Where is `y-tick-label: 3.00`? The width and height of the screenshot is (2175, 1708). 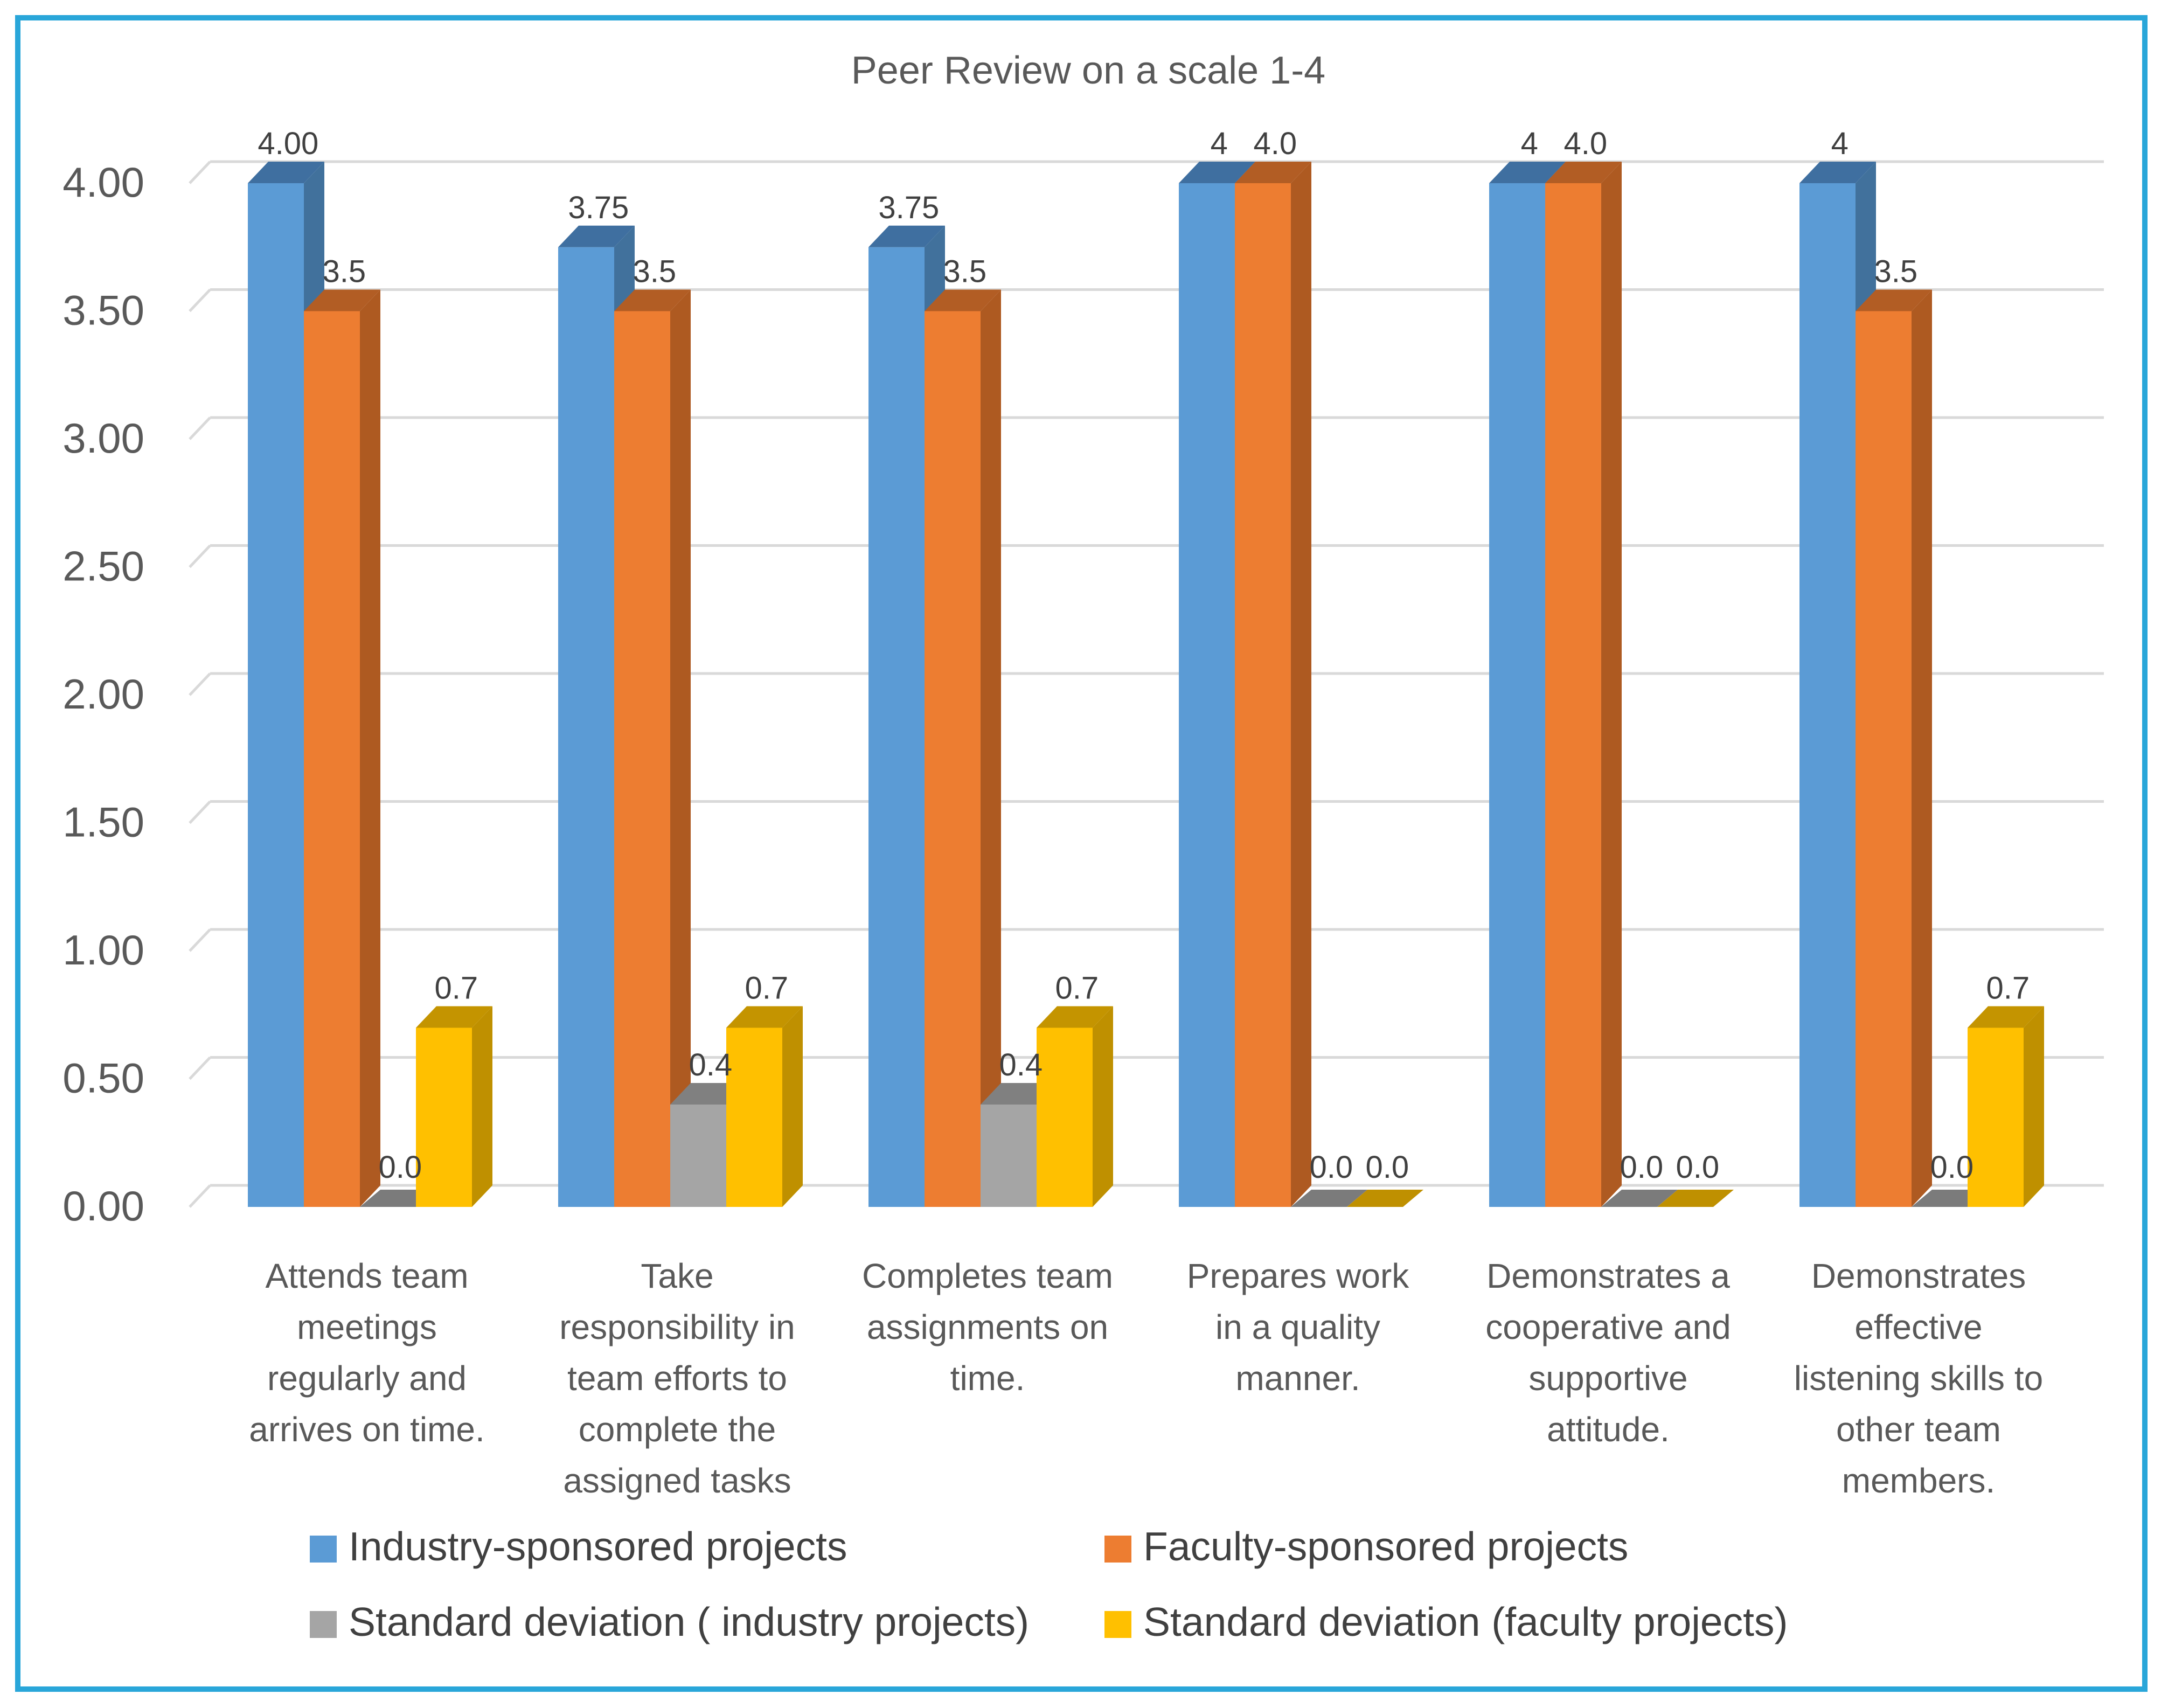 y-tick-label: 3.00 is located at coordinates (103, 438).